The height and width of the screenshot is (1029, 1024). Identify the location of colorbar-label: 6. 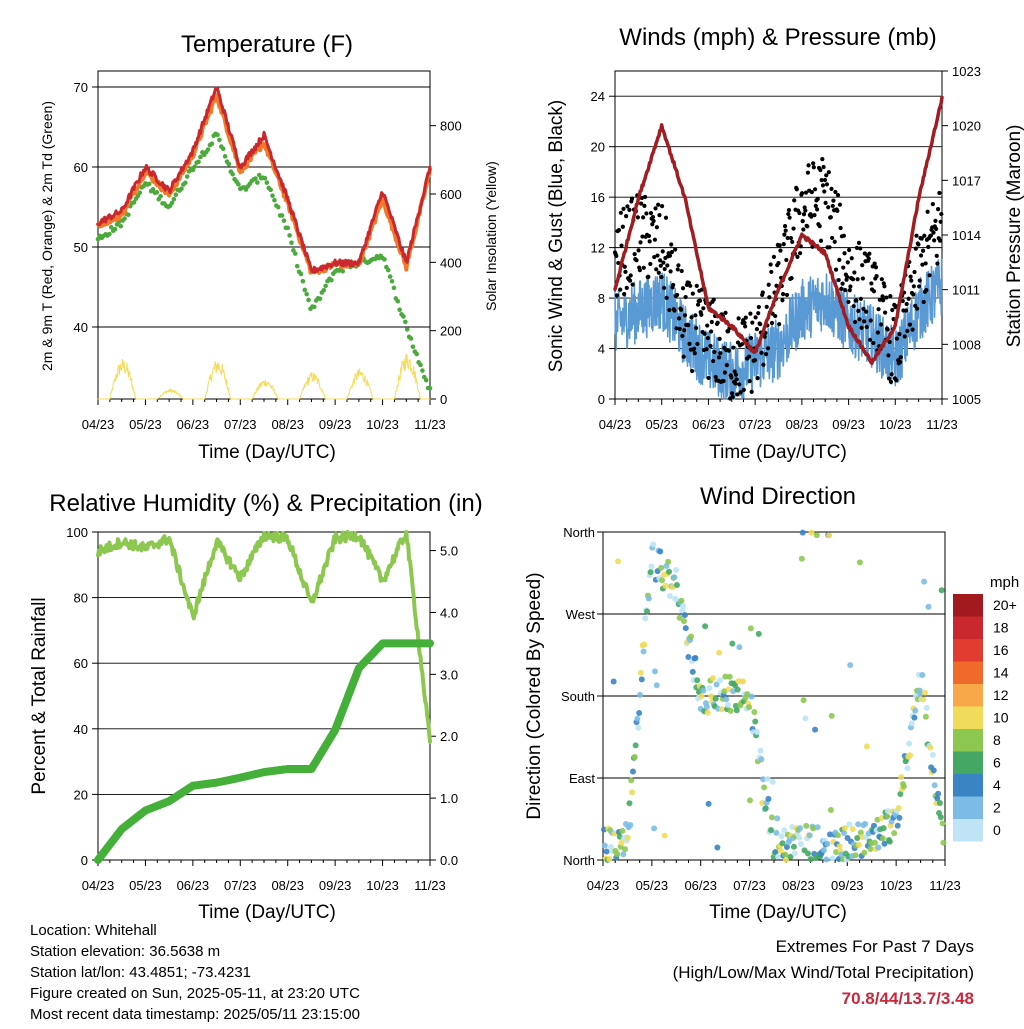
(997, 763).